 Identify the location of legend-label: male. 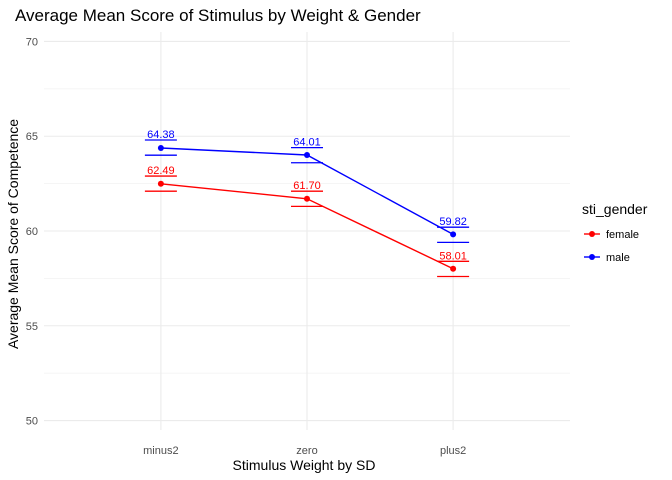
(618, 258).